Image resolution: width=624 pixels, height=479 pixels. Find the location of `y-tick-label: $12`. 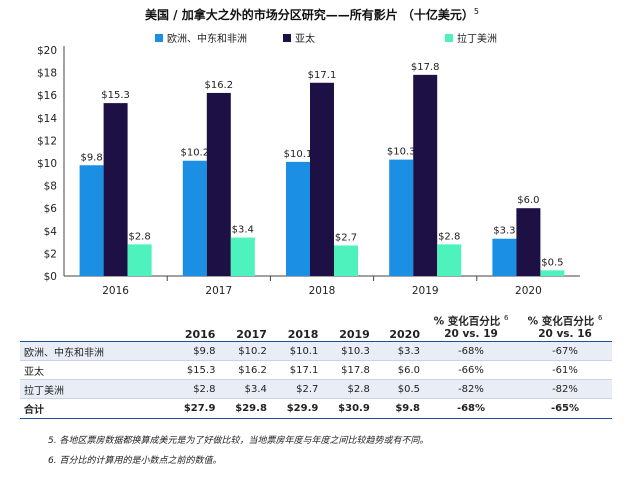

y-tick-label: $12 is located at coordinates (47, 141).